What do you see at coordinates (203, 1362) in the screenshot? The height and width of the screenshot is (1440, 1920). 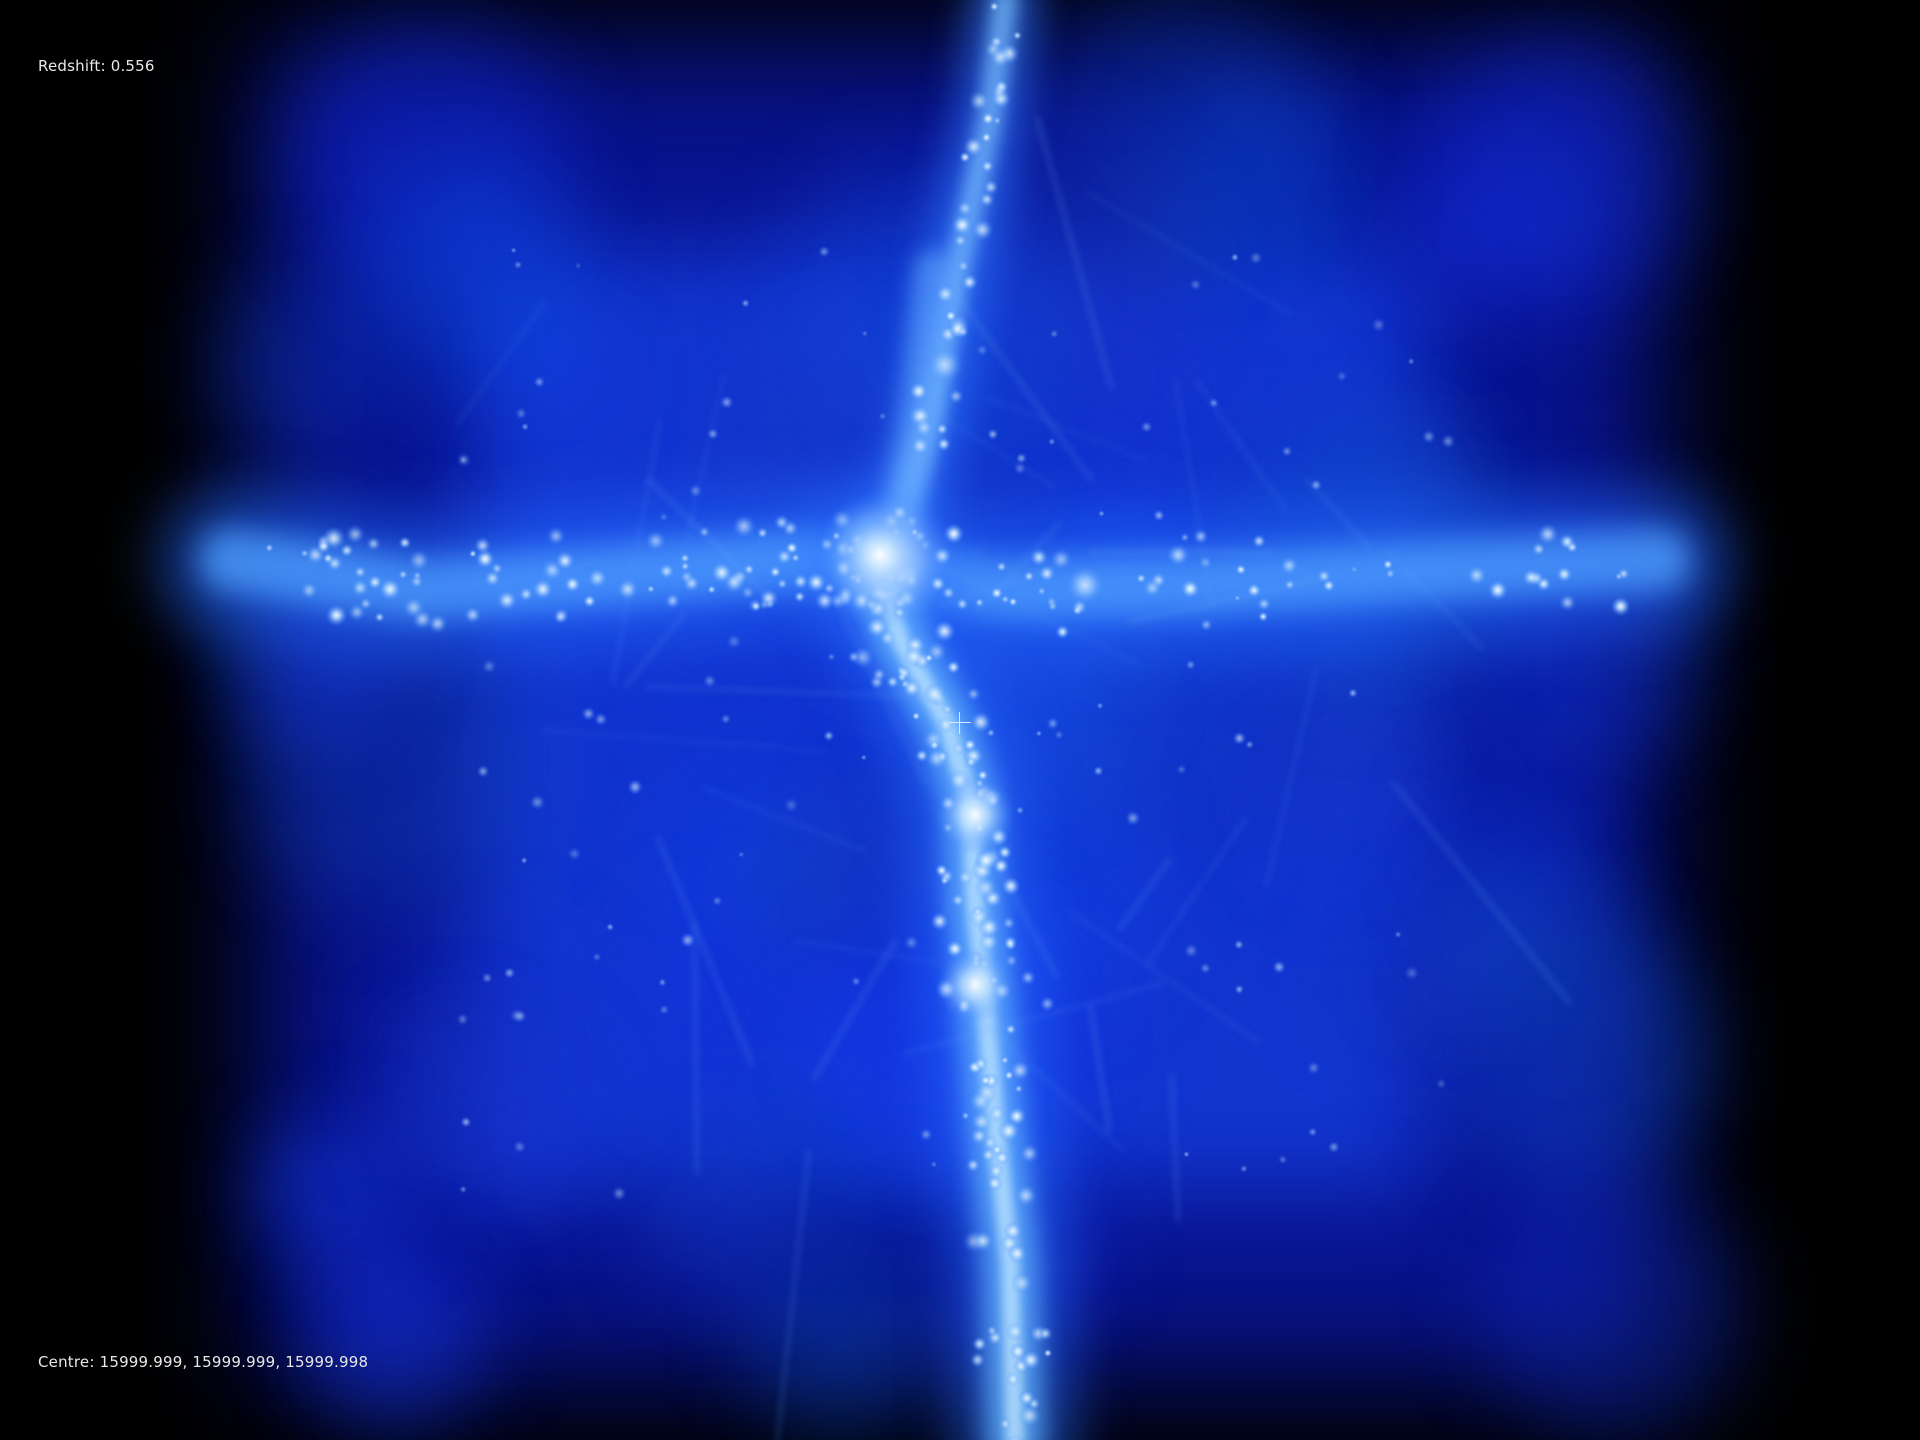 I see `centre-readout: Centre: 15999.999, 15999.999, 15999.998` at bounding box center [203, 1362].